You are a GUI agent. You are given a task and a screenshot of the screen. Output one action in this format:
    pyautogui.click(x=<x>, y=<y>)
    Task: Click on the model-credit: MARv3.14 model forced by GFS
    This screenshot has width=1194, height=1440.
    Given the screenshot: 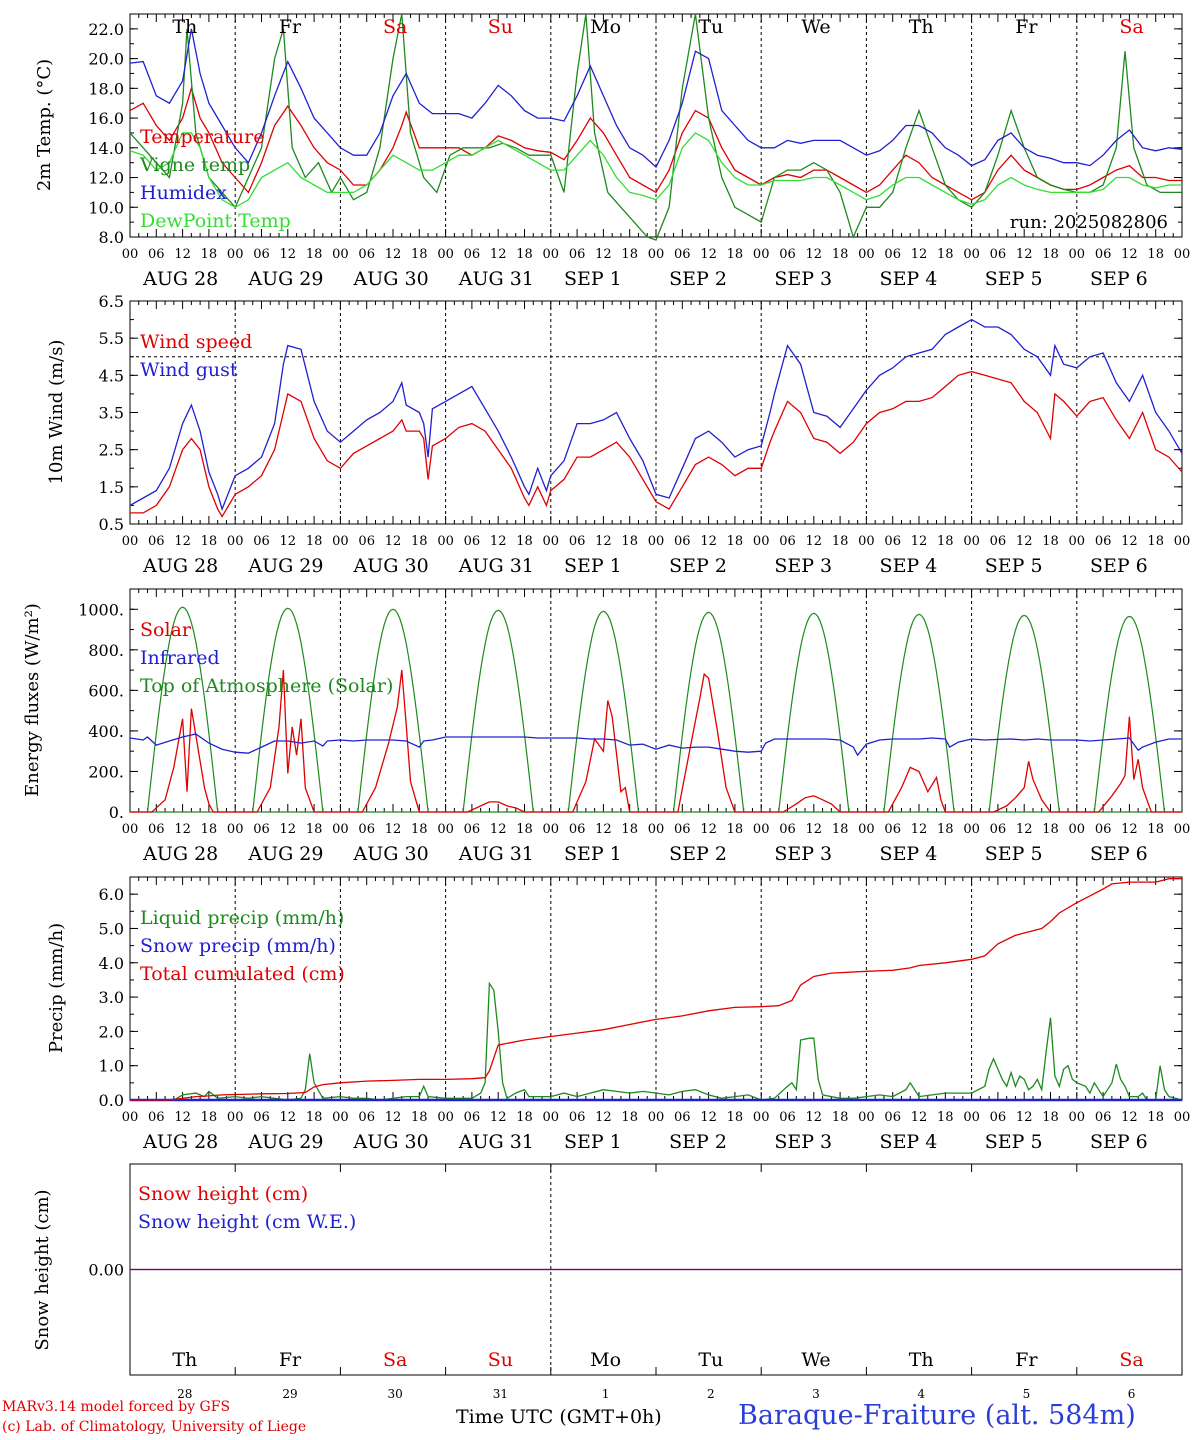 What is the action you would take?
    pyautogui.click(x=116, y=1407)
    